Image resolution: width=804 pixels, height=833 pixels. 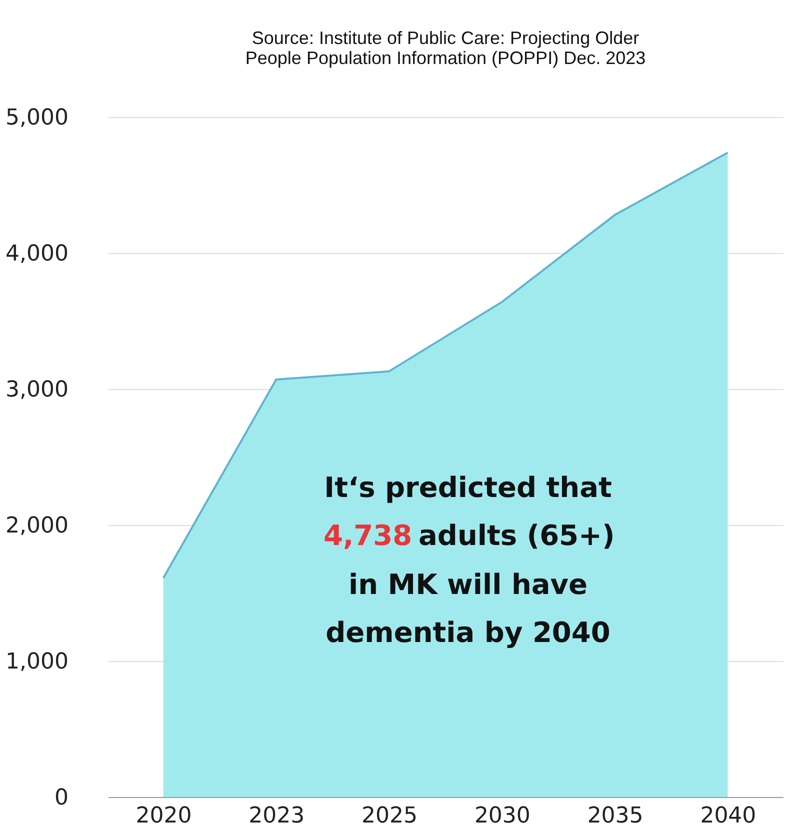 What do you see at coordinates (37, 390) in the screenshot?
I see `y-tick-label: 3,000` at bounding box center [37, 390].